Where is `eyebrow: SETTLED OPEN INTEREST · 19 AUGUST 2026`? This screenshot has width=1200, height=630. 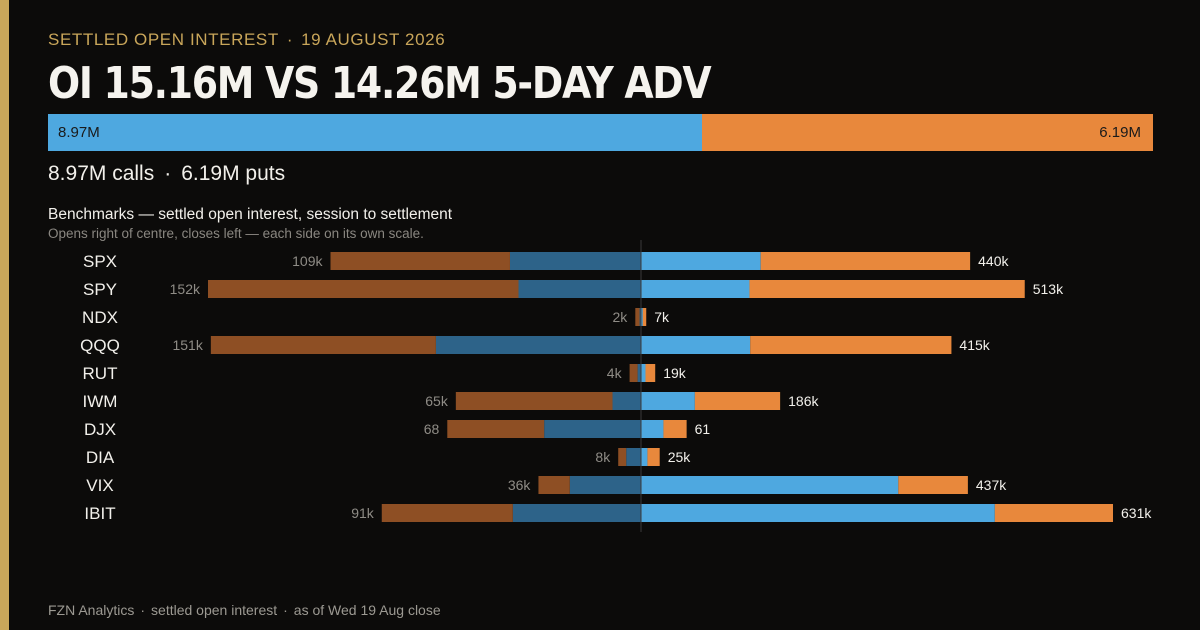 eyebrow: SETTLED OPEN INTEREST · 19 AUGUST 2026 is located at coordinates (246, 40).